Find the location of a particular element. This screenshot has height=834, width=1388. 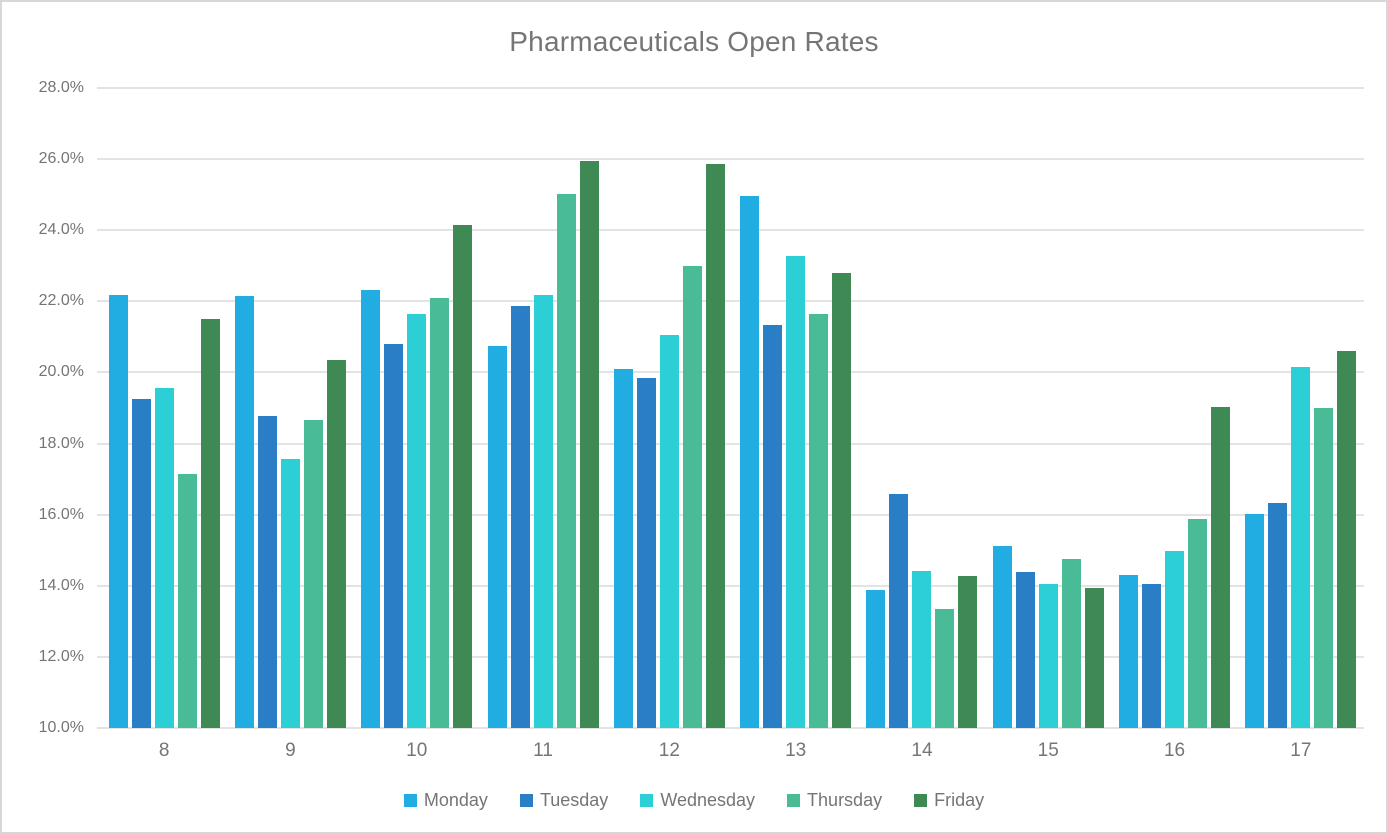

legend-item-tuesday: Tuesday is located at coordinates (564, 800).